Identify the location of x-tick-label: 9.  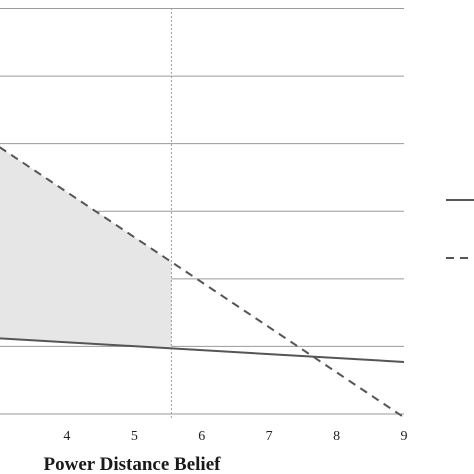
(404, 436).